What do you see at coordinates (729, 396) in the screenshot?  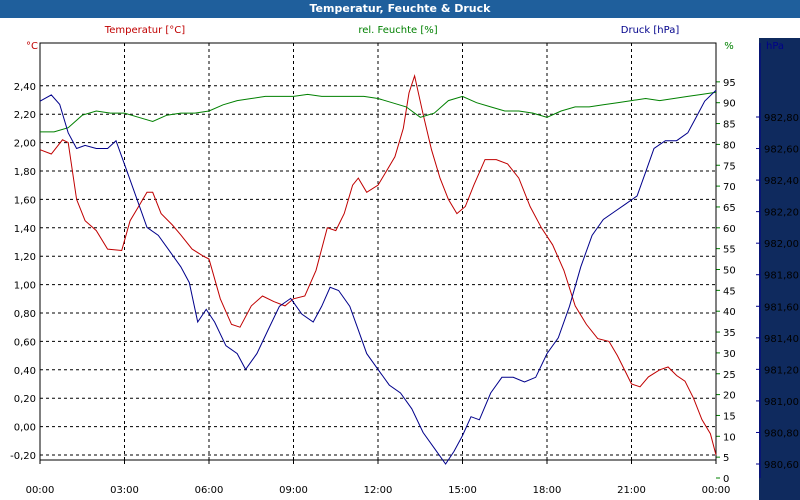 I see `humidity-tick-label: 20` at bounding box center [729, 396].